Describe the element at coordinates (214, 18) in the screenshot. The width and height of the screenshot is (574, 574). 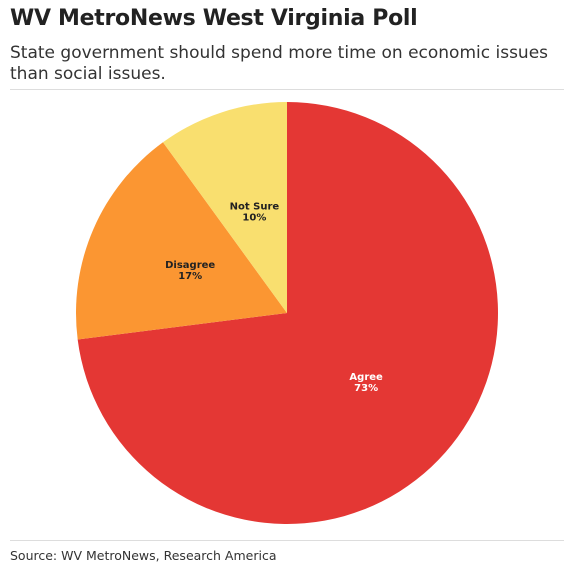
I see `chart-title: WV MetroNews West Virginia Poll` at that location.